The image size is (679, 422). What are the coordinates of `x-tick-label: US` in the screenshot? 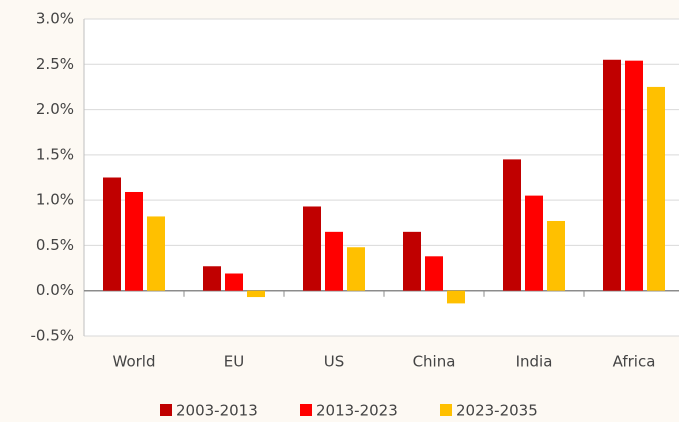 It's located at (334, 362).